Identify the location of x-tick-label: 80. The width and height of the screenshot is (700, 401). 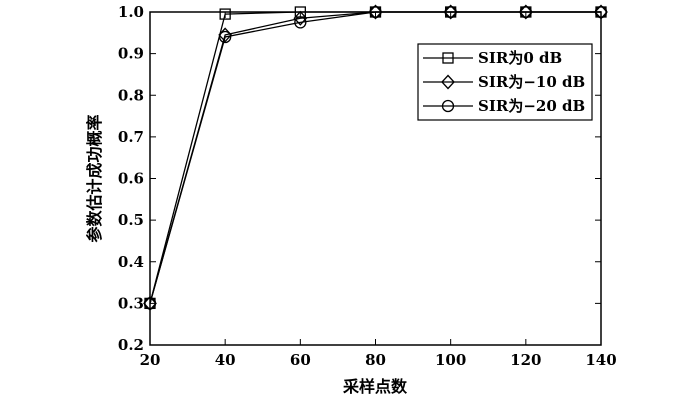
(375, 360).